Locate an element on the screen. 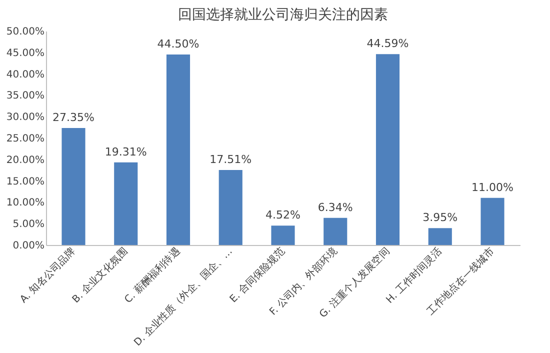  y-tick-label: 0.00% is located at coordinates (28, 246).